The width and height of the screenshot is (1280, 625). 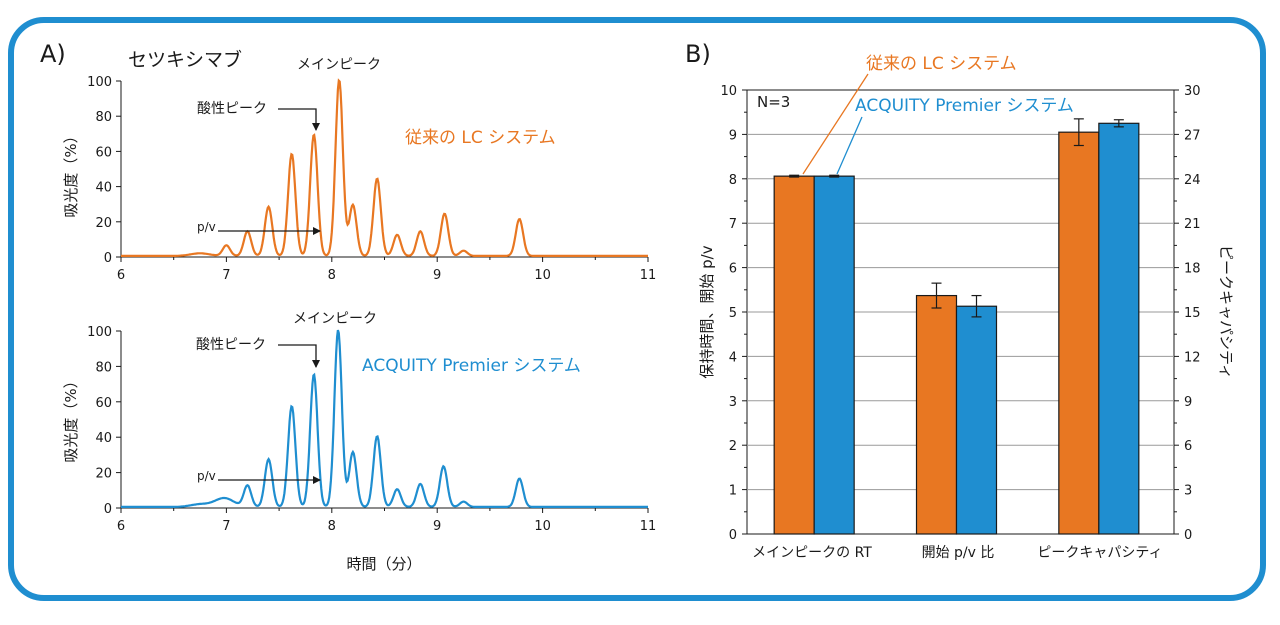 I want to click on legend-label-conventional: 従来の LC システム, so click(x=941, y=64).